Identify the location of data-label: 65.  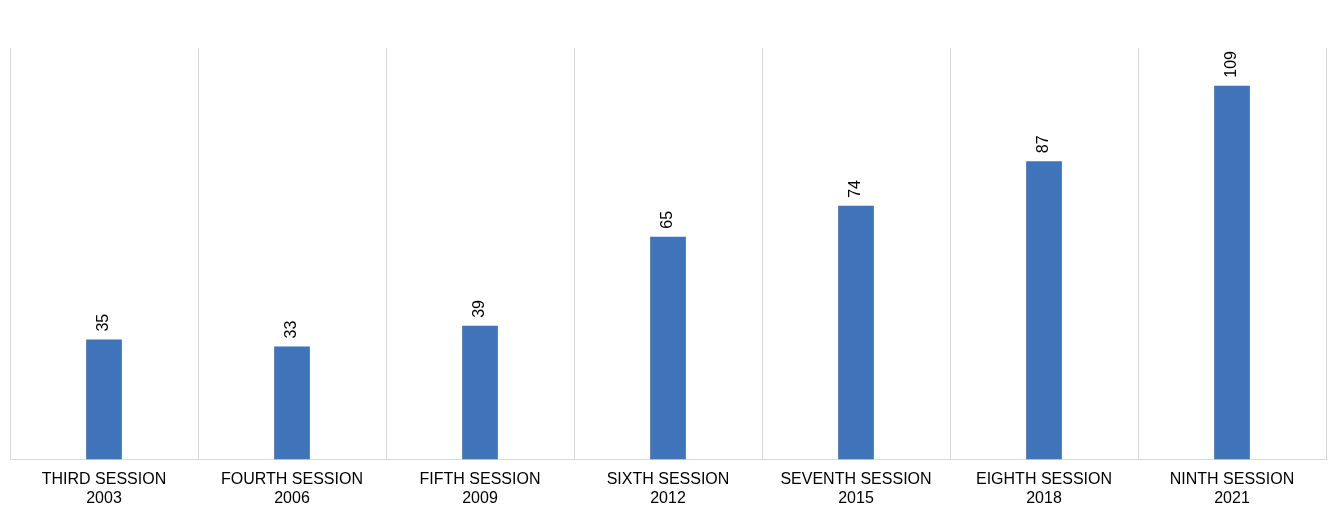
(667, 219).